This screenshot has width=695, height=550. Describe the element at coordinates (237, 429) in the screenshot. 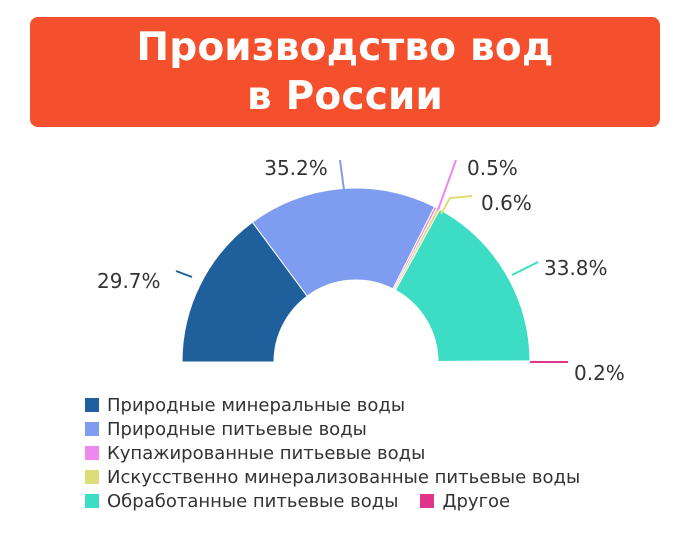

I see `legend-label: Природные питьевые воды` at that location.